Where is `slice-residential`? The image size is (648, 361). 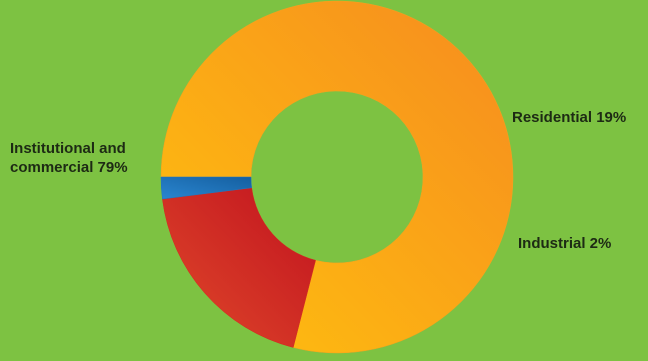
slice-residential is located at coordinates (239, 267).